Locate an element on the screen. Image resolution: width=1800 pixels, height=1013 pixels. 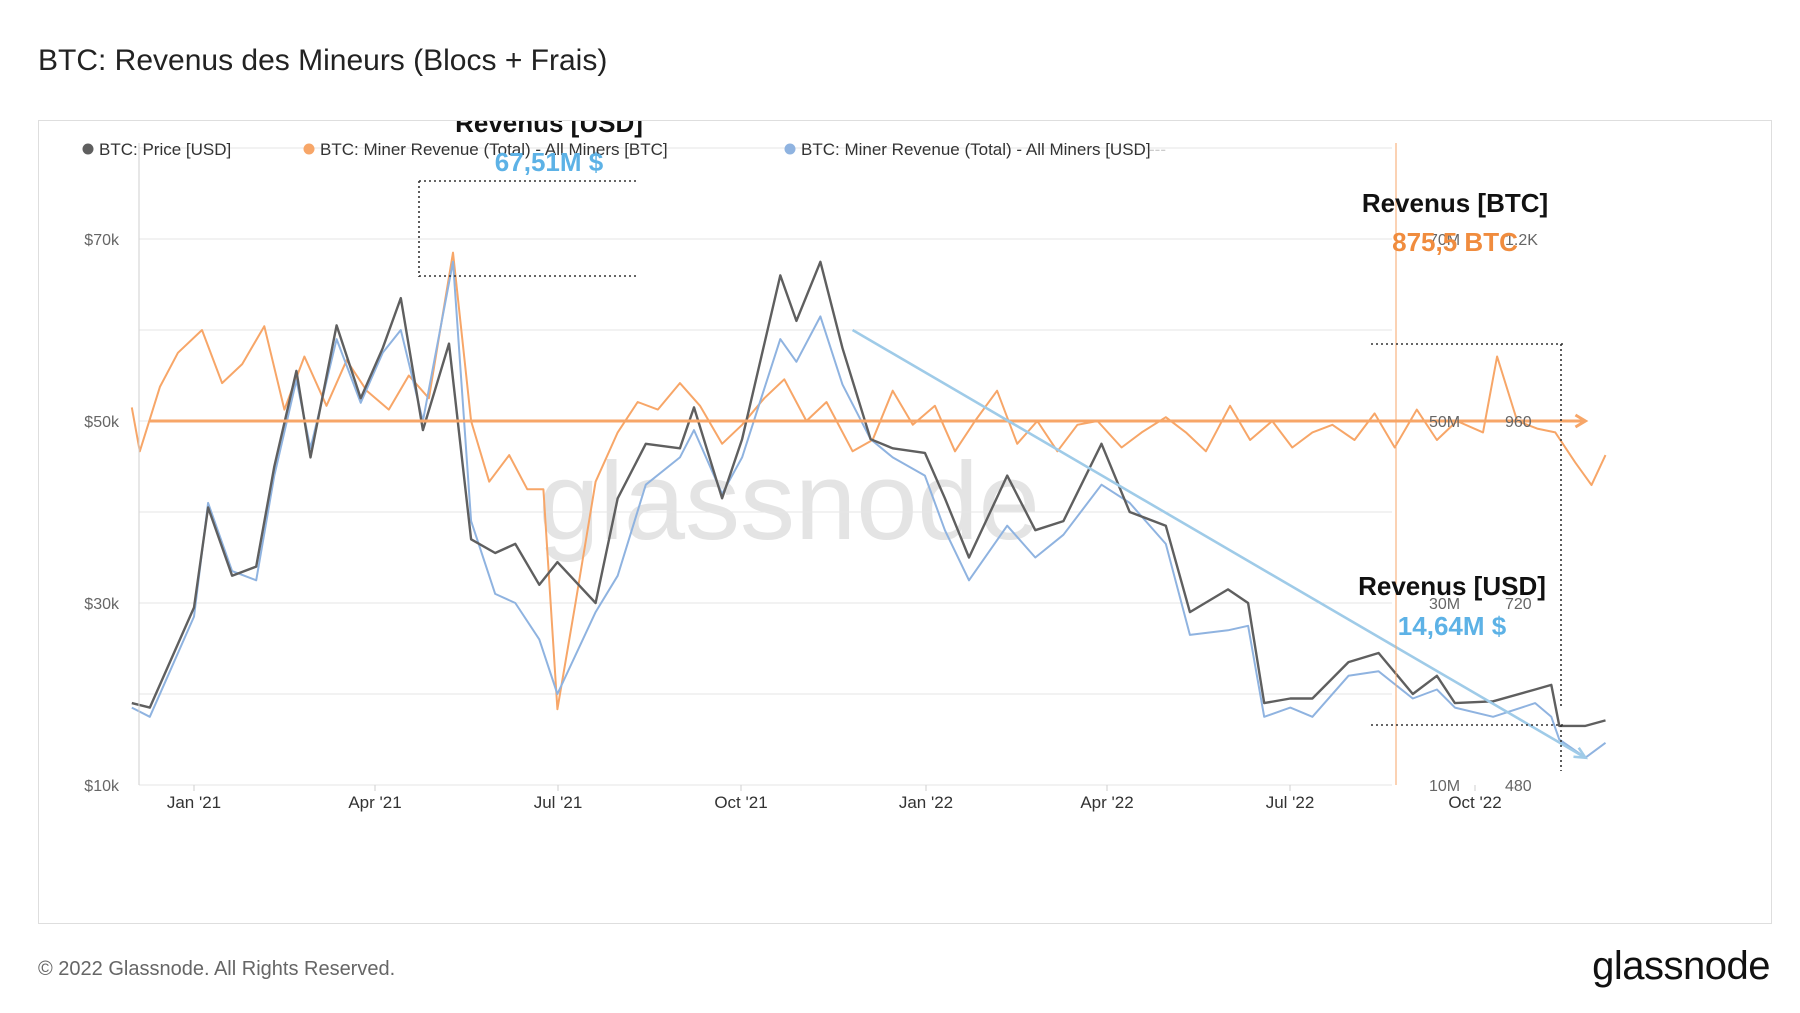
y-right-btc-tick-label: 960 is located at coordinates (1518, 422).